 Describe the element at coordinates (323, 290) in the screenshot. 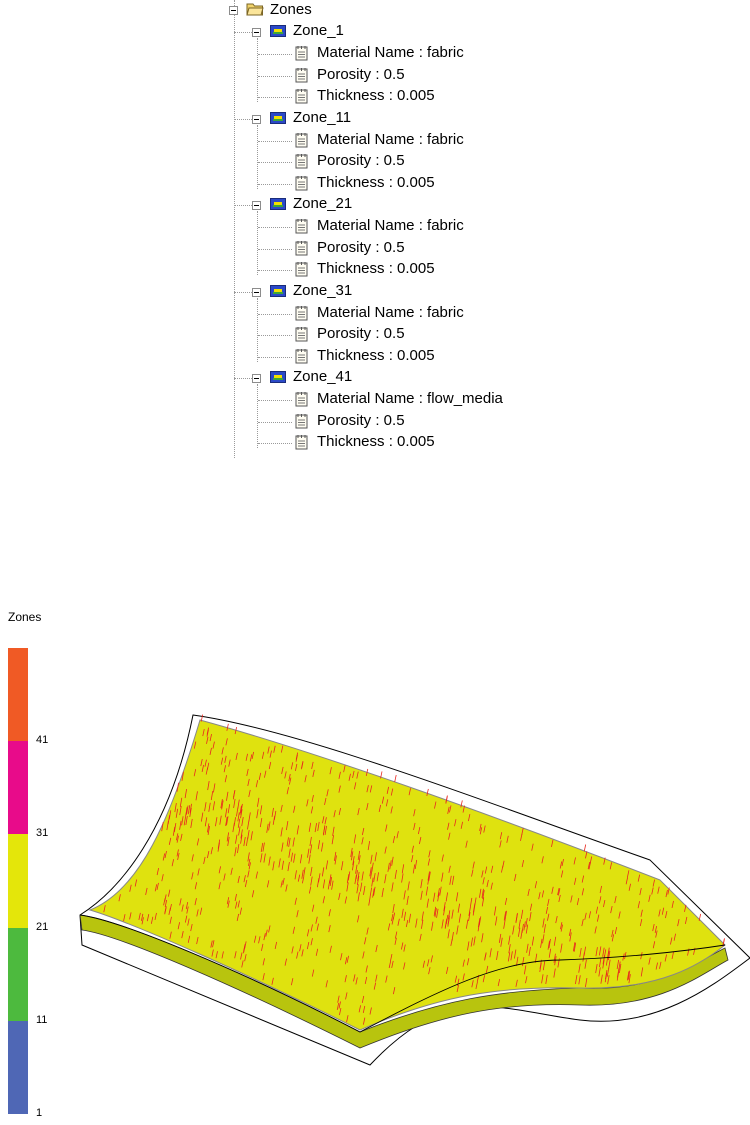

I see `zone-label: Zone_31` at that location.